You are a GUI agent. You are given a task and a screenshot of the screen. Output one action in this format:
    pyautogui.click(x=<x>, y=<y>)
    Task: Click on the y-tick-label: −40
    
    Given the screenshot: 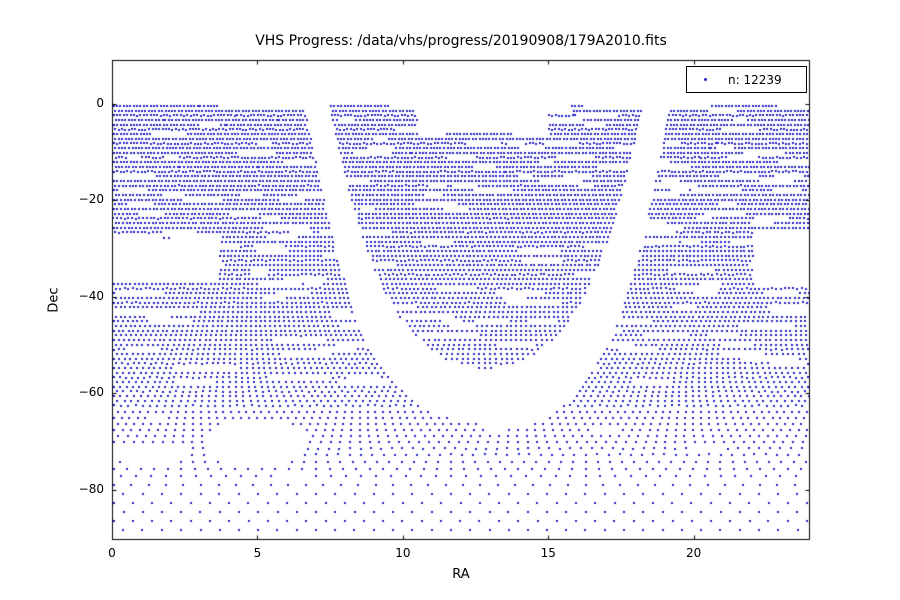 What is the action you would take?
    pyautogui.click(x=91, y=295)
    